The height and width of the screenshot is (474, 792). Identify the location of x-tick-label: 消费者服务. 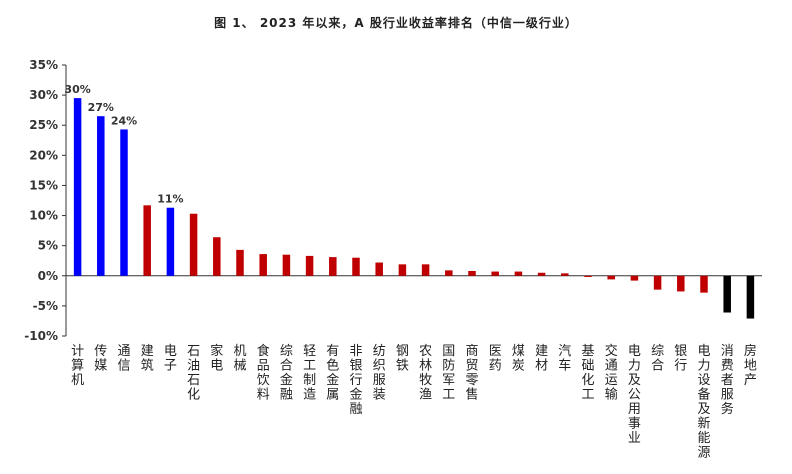
(727, 380).